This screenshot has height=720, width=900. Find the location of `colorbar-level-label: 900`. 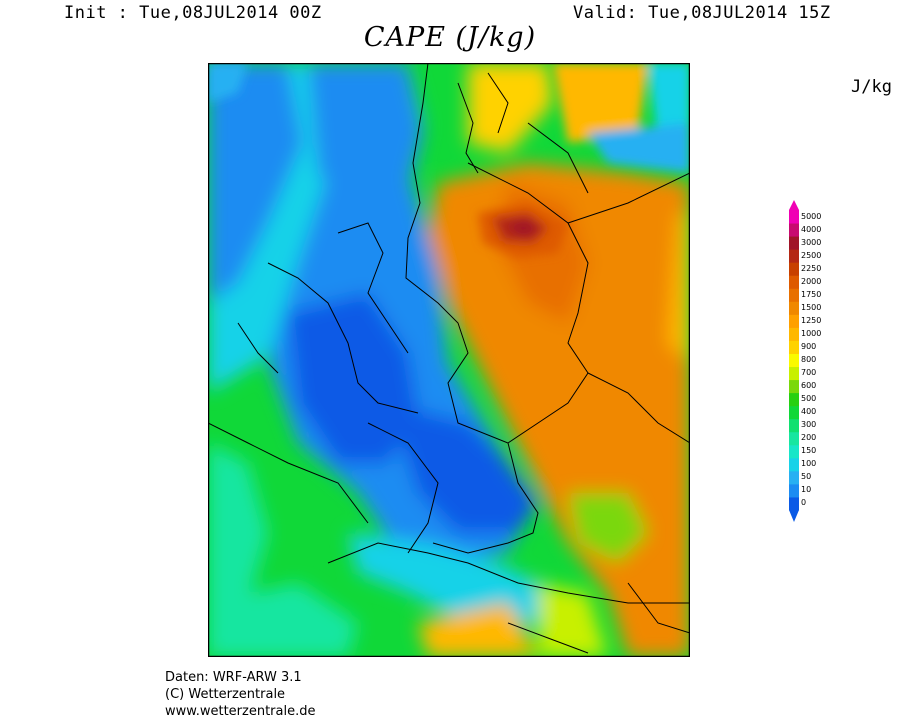

colorbar-level-label: 900 is located at coordinates (809, 346).